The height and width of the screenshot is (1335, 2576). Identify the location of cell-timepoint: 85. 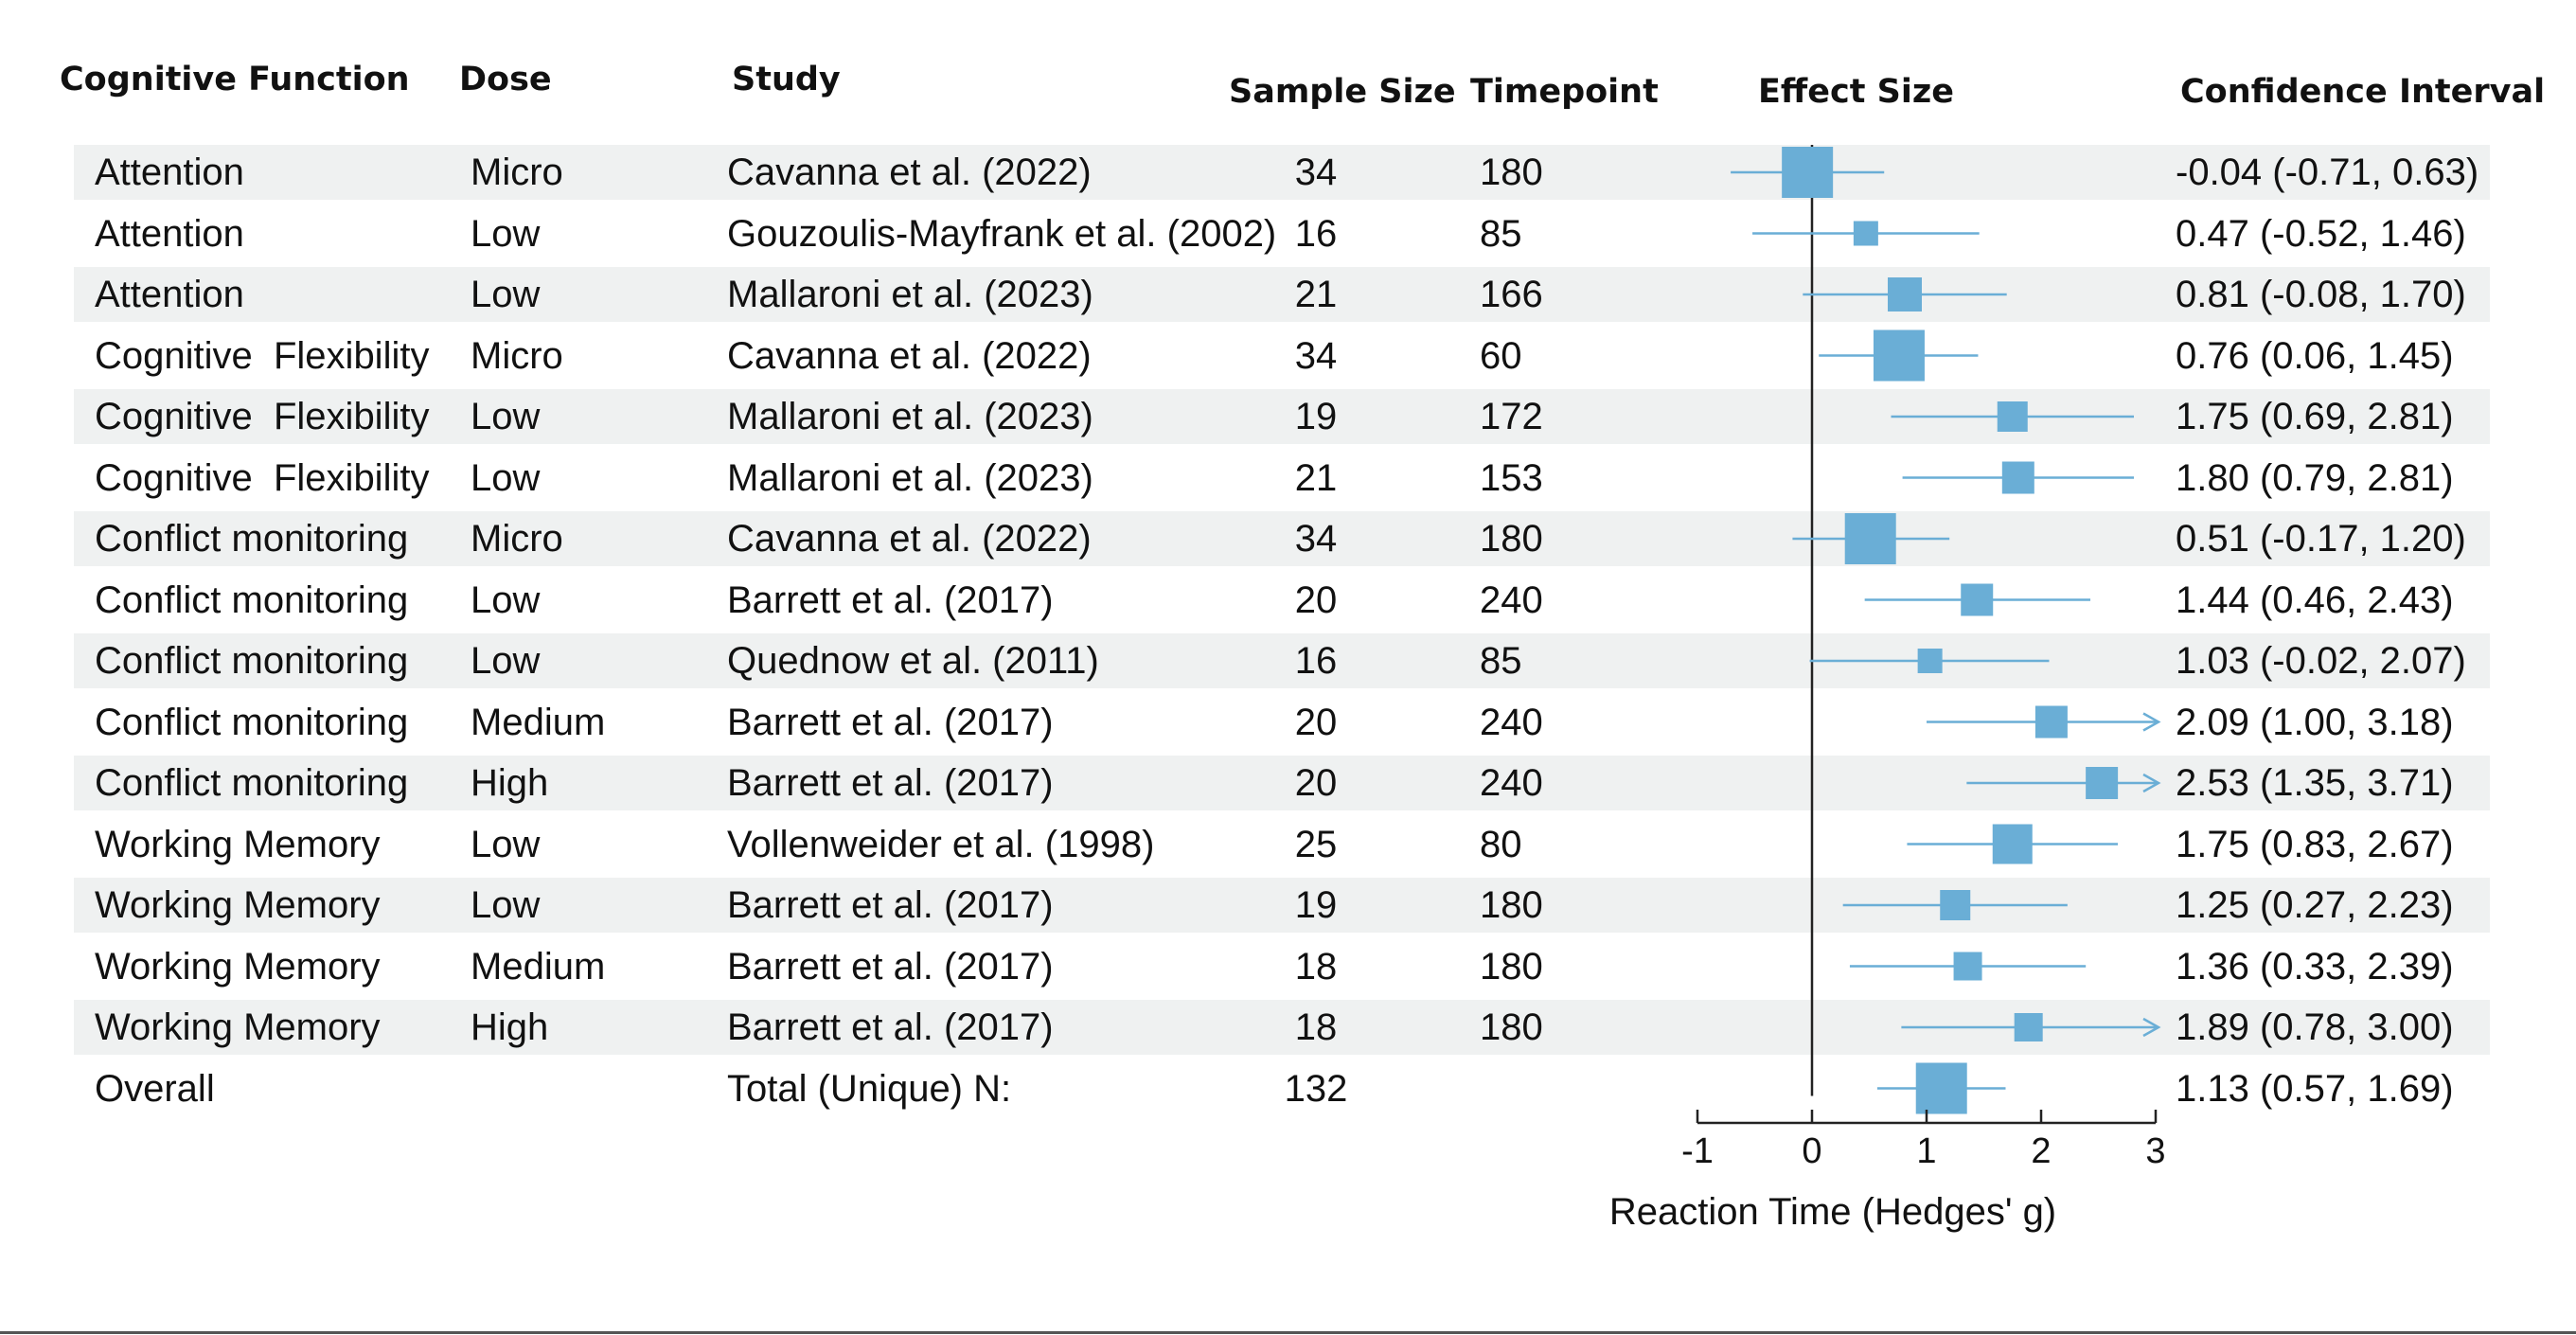
(1501, 233).